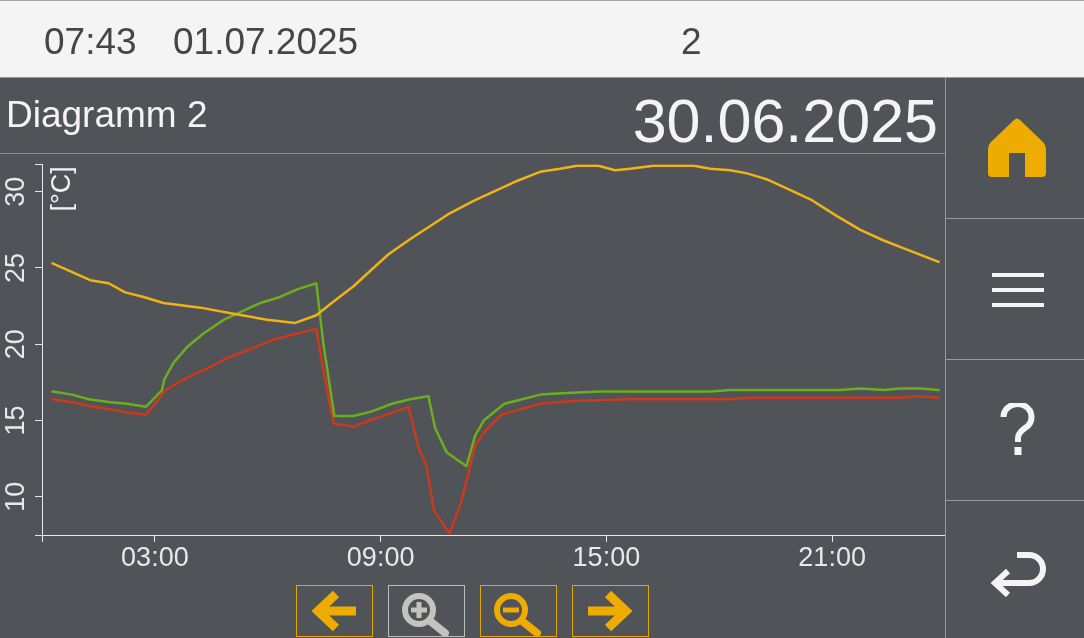  I want to click on status-bar: 07:43 01.07.2025 2, so click(542, 39).